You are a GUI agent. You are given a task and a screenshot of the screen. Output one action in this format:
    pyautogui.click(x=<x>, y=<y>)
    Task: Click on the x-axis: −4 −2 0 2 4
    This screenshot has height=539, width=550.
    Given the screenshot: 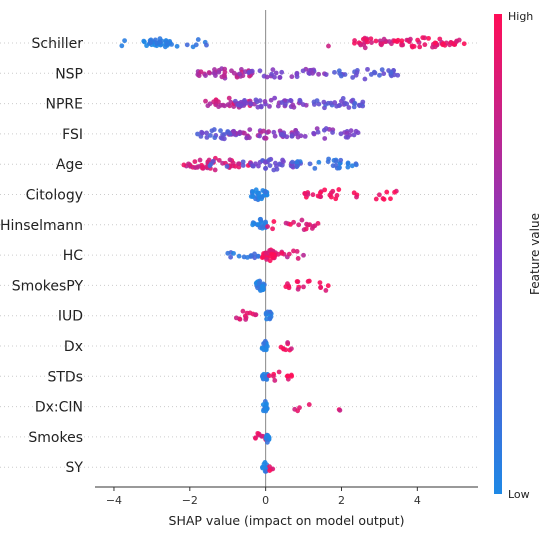 What is the action you would take?
    pyautogui.click(x=286, y=496)
    